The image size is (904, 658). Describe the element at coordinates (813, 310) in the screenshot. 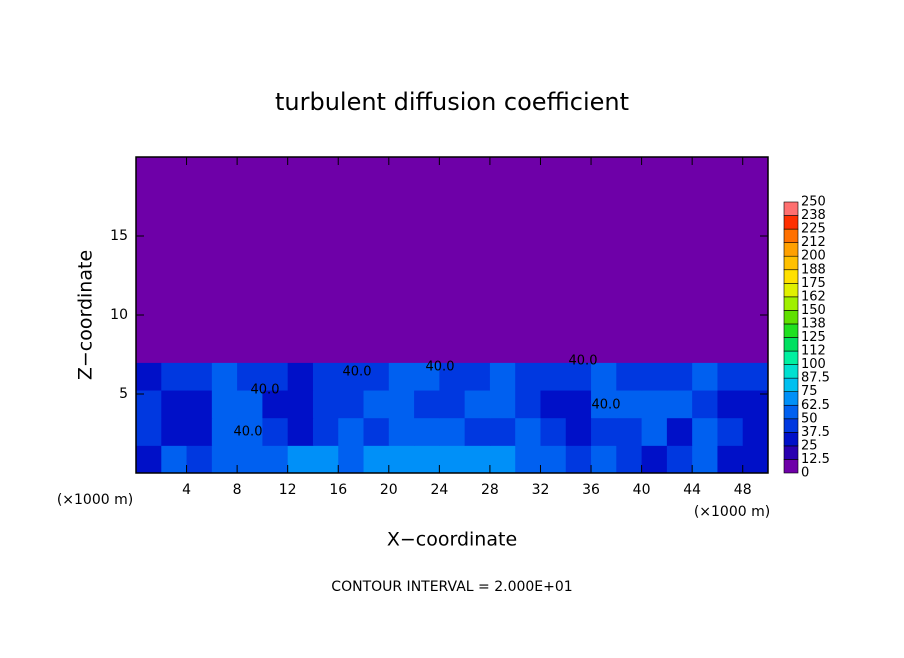

I see `colorbar-label: 150` at that location.